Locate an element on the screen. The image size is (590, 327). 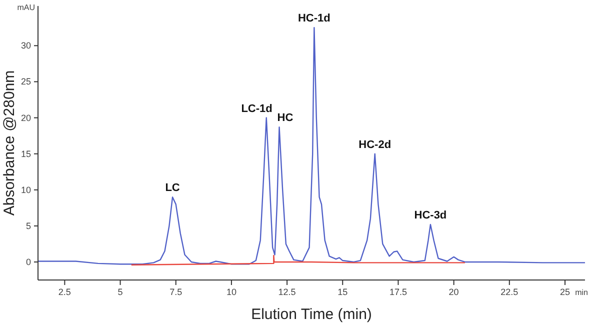
y-tick-label: 25 is located at coordinates (25, 81).